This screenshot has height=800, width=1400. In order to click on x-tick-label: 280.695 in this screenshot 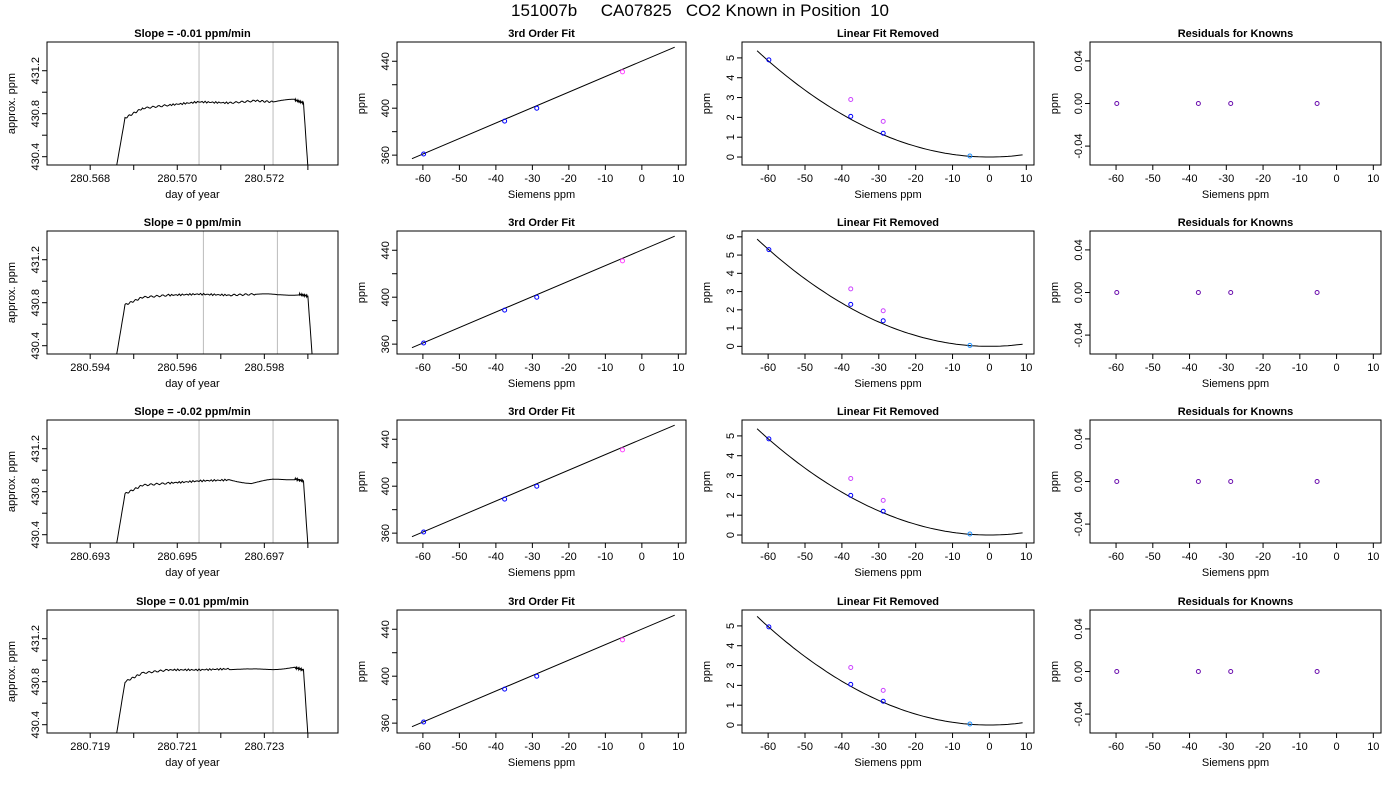, I will do `click(177, 557)`.